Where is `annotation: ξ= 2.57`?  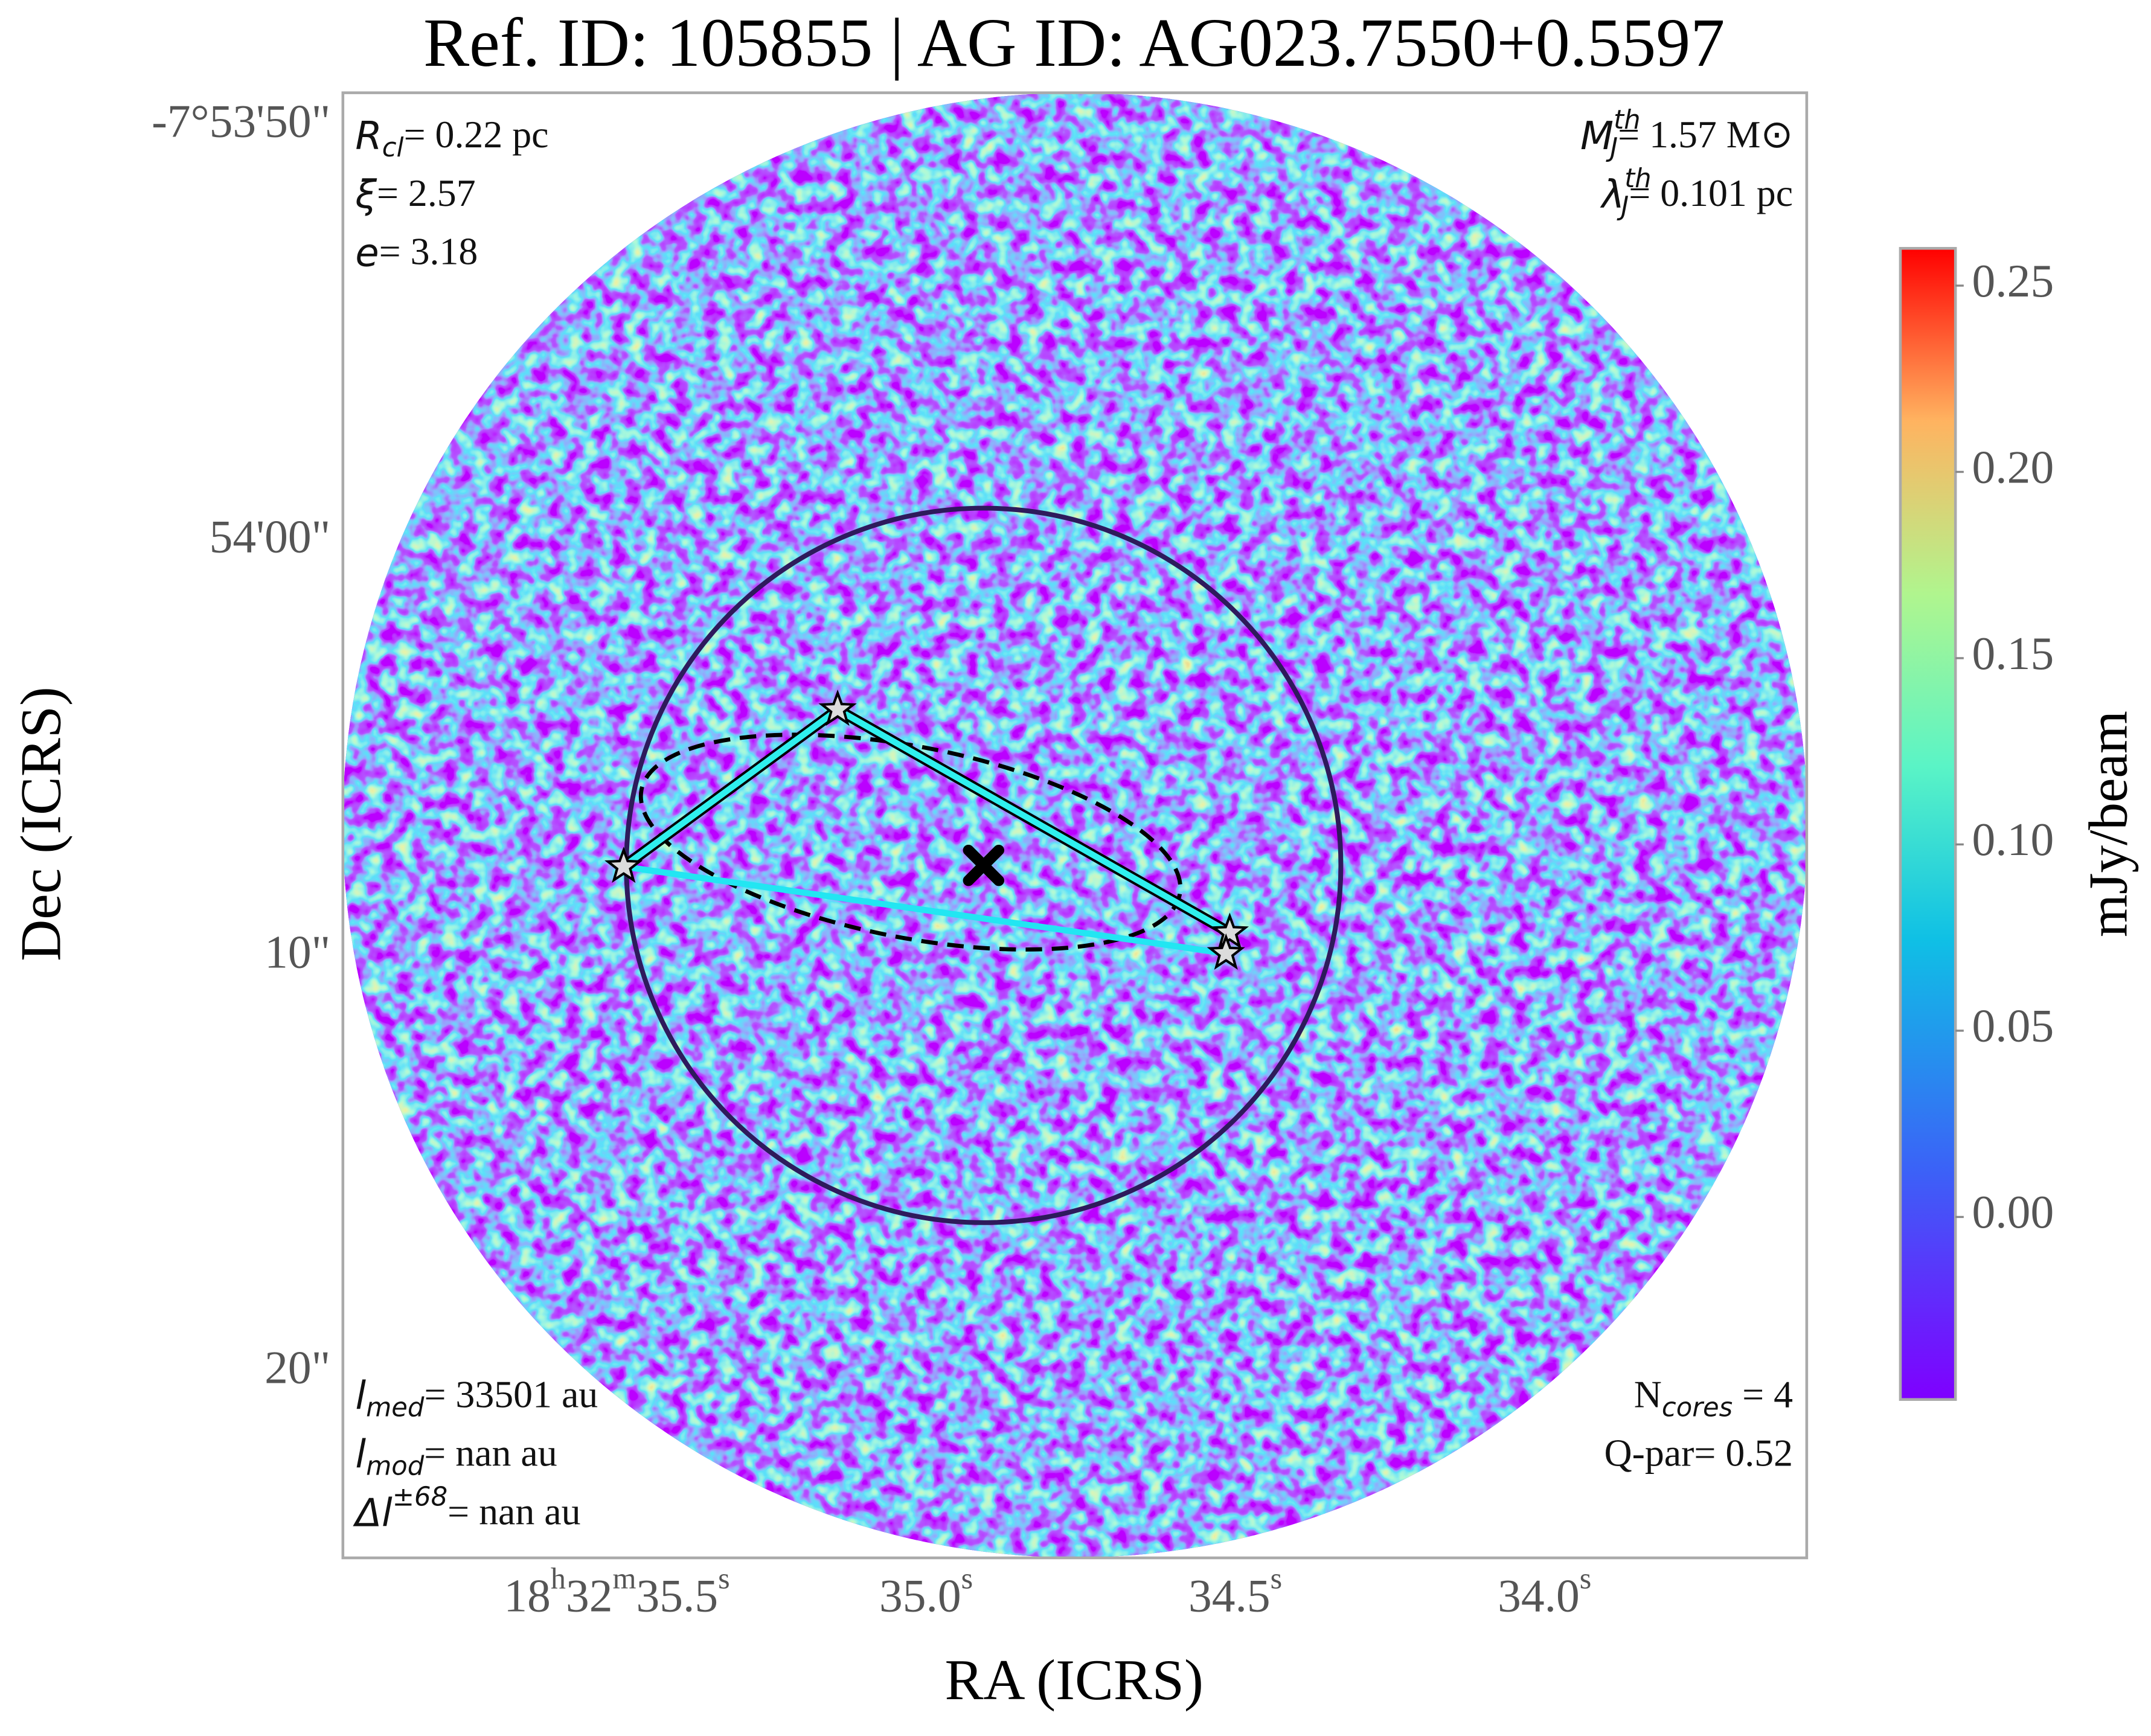
annotation: ξ= 2.57 is located at coordinates (414, 194).